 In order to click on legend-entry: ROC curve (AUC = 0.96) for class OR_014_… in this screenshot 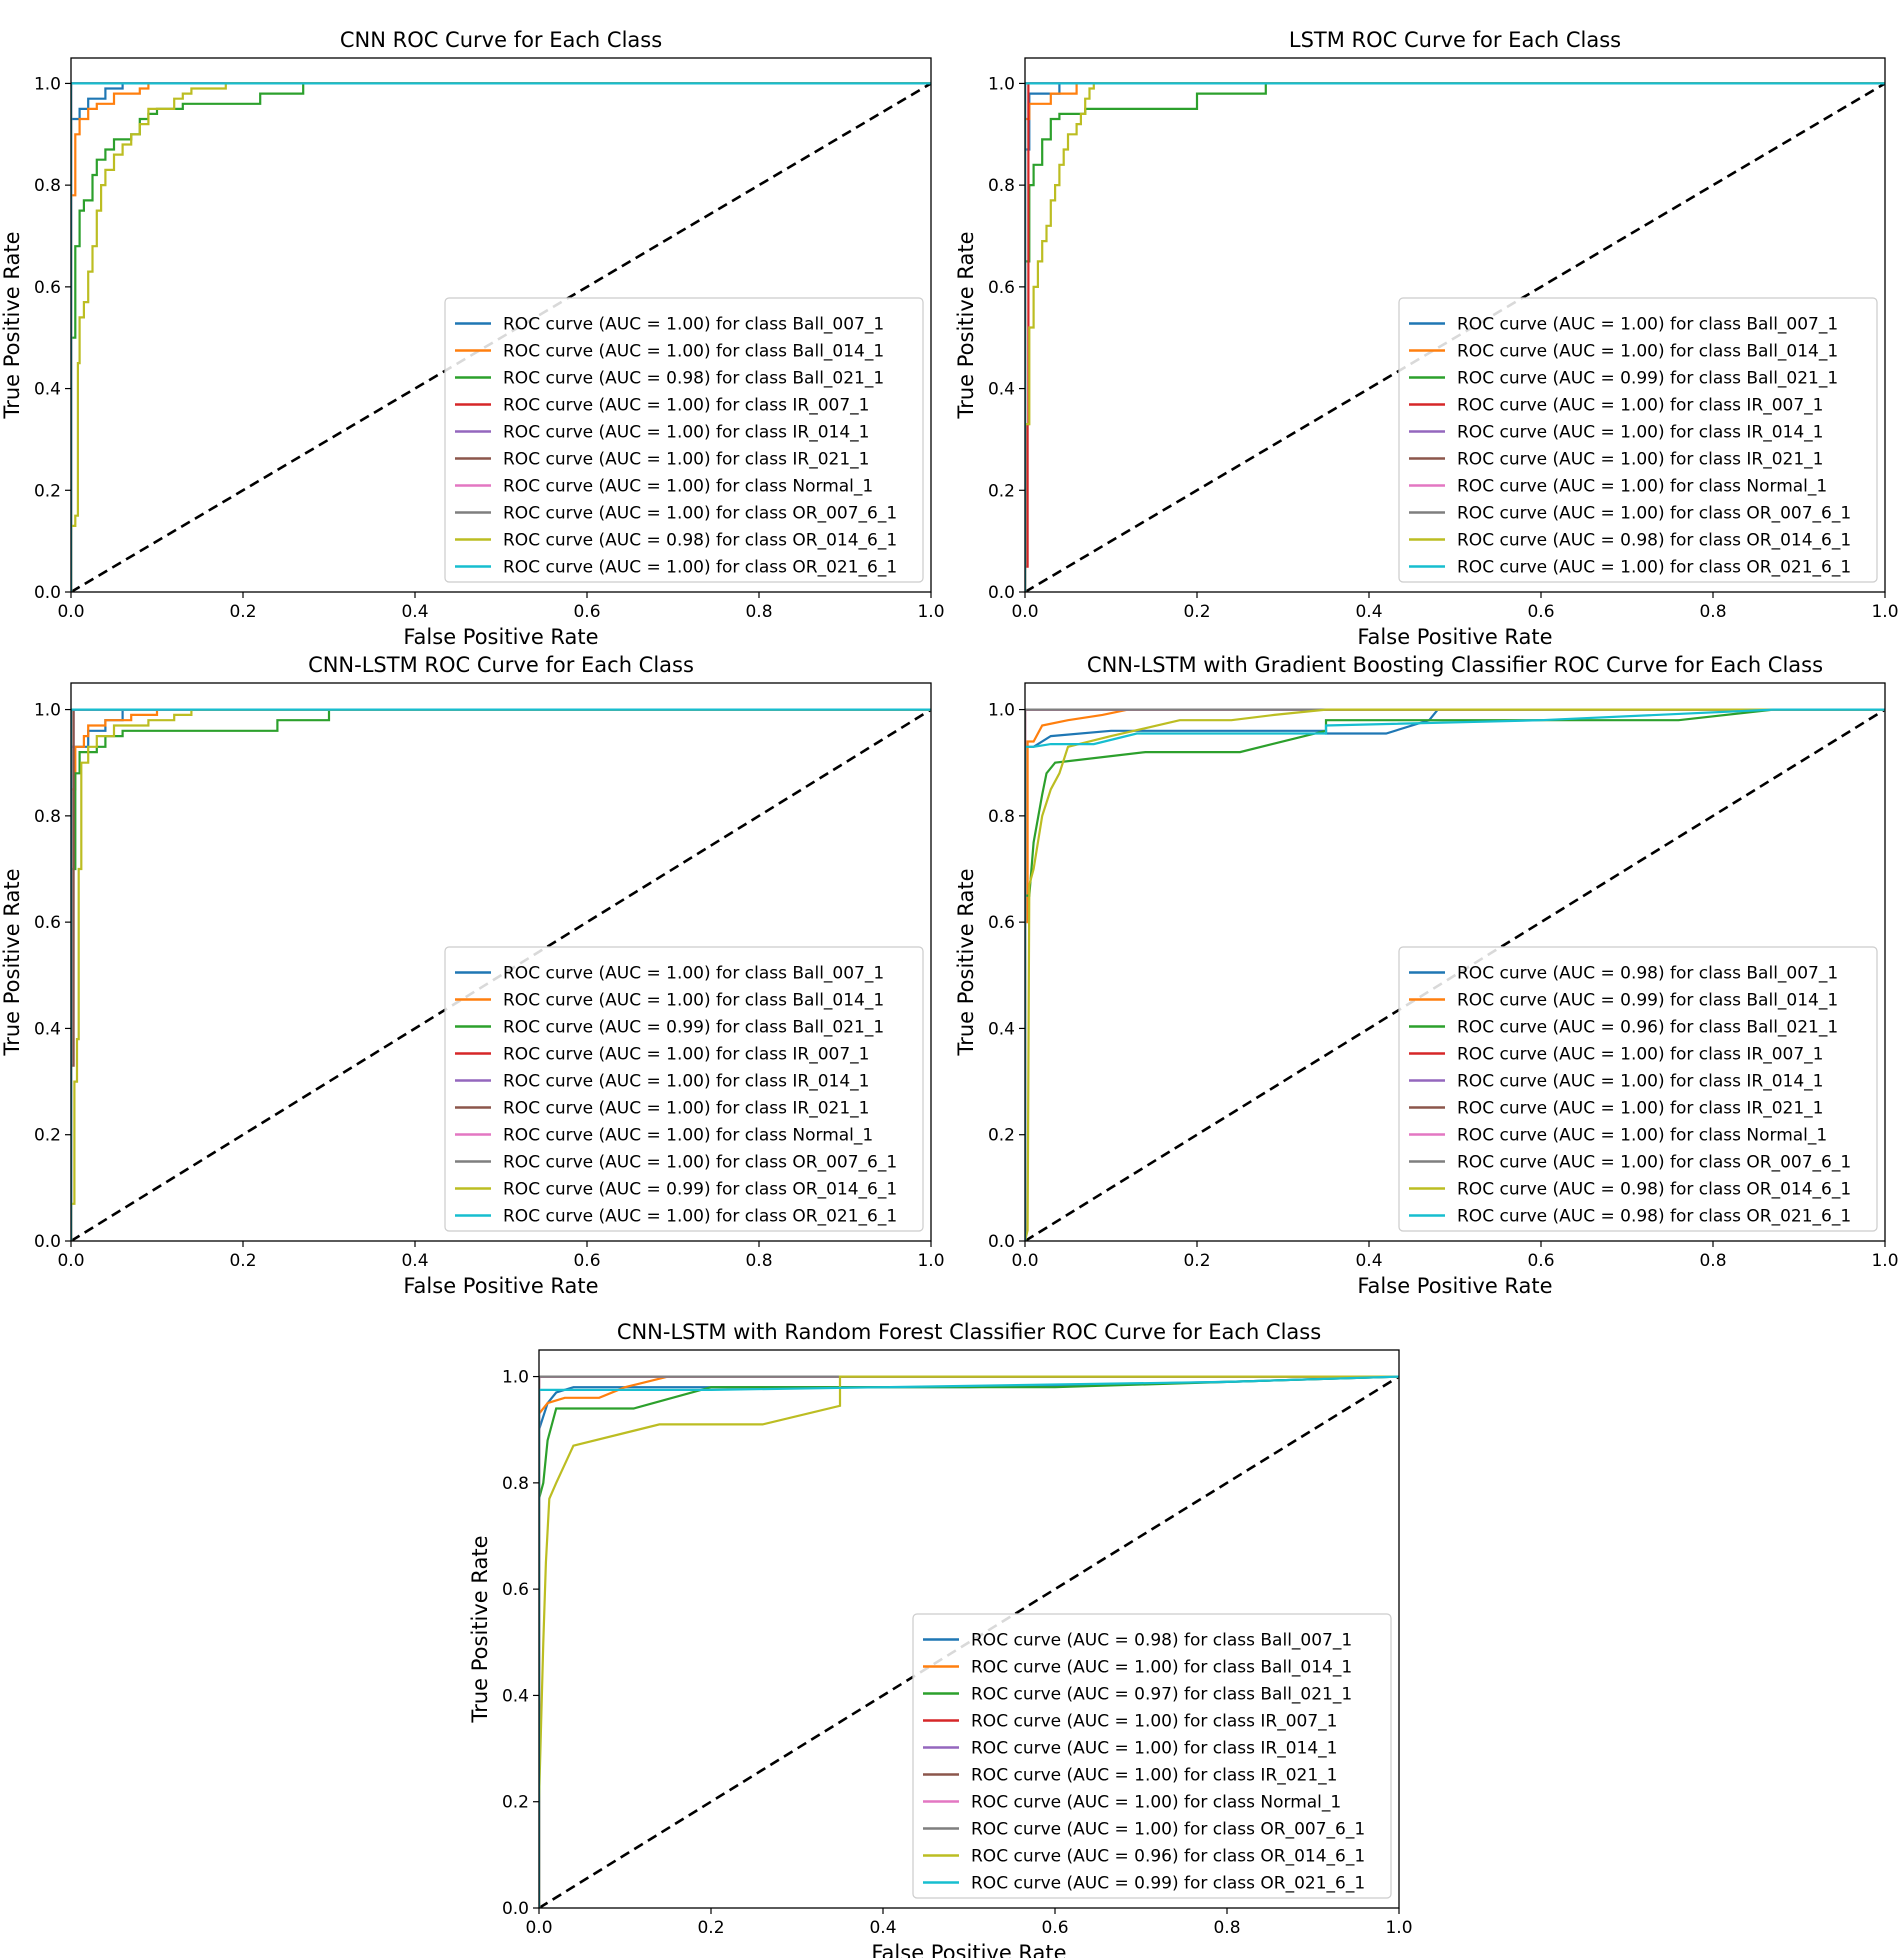, I will do `click(1168, 1857)`.